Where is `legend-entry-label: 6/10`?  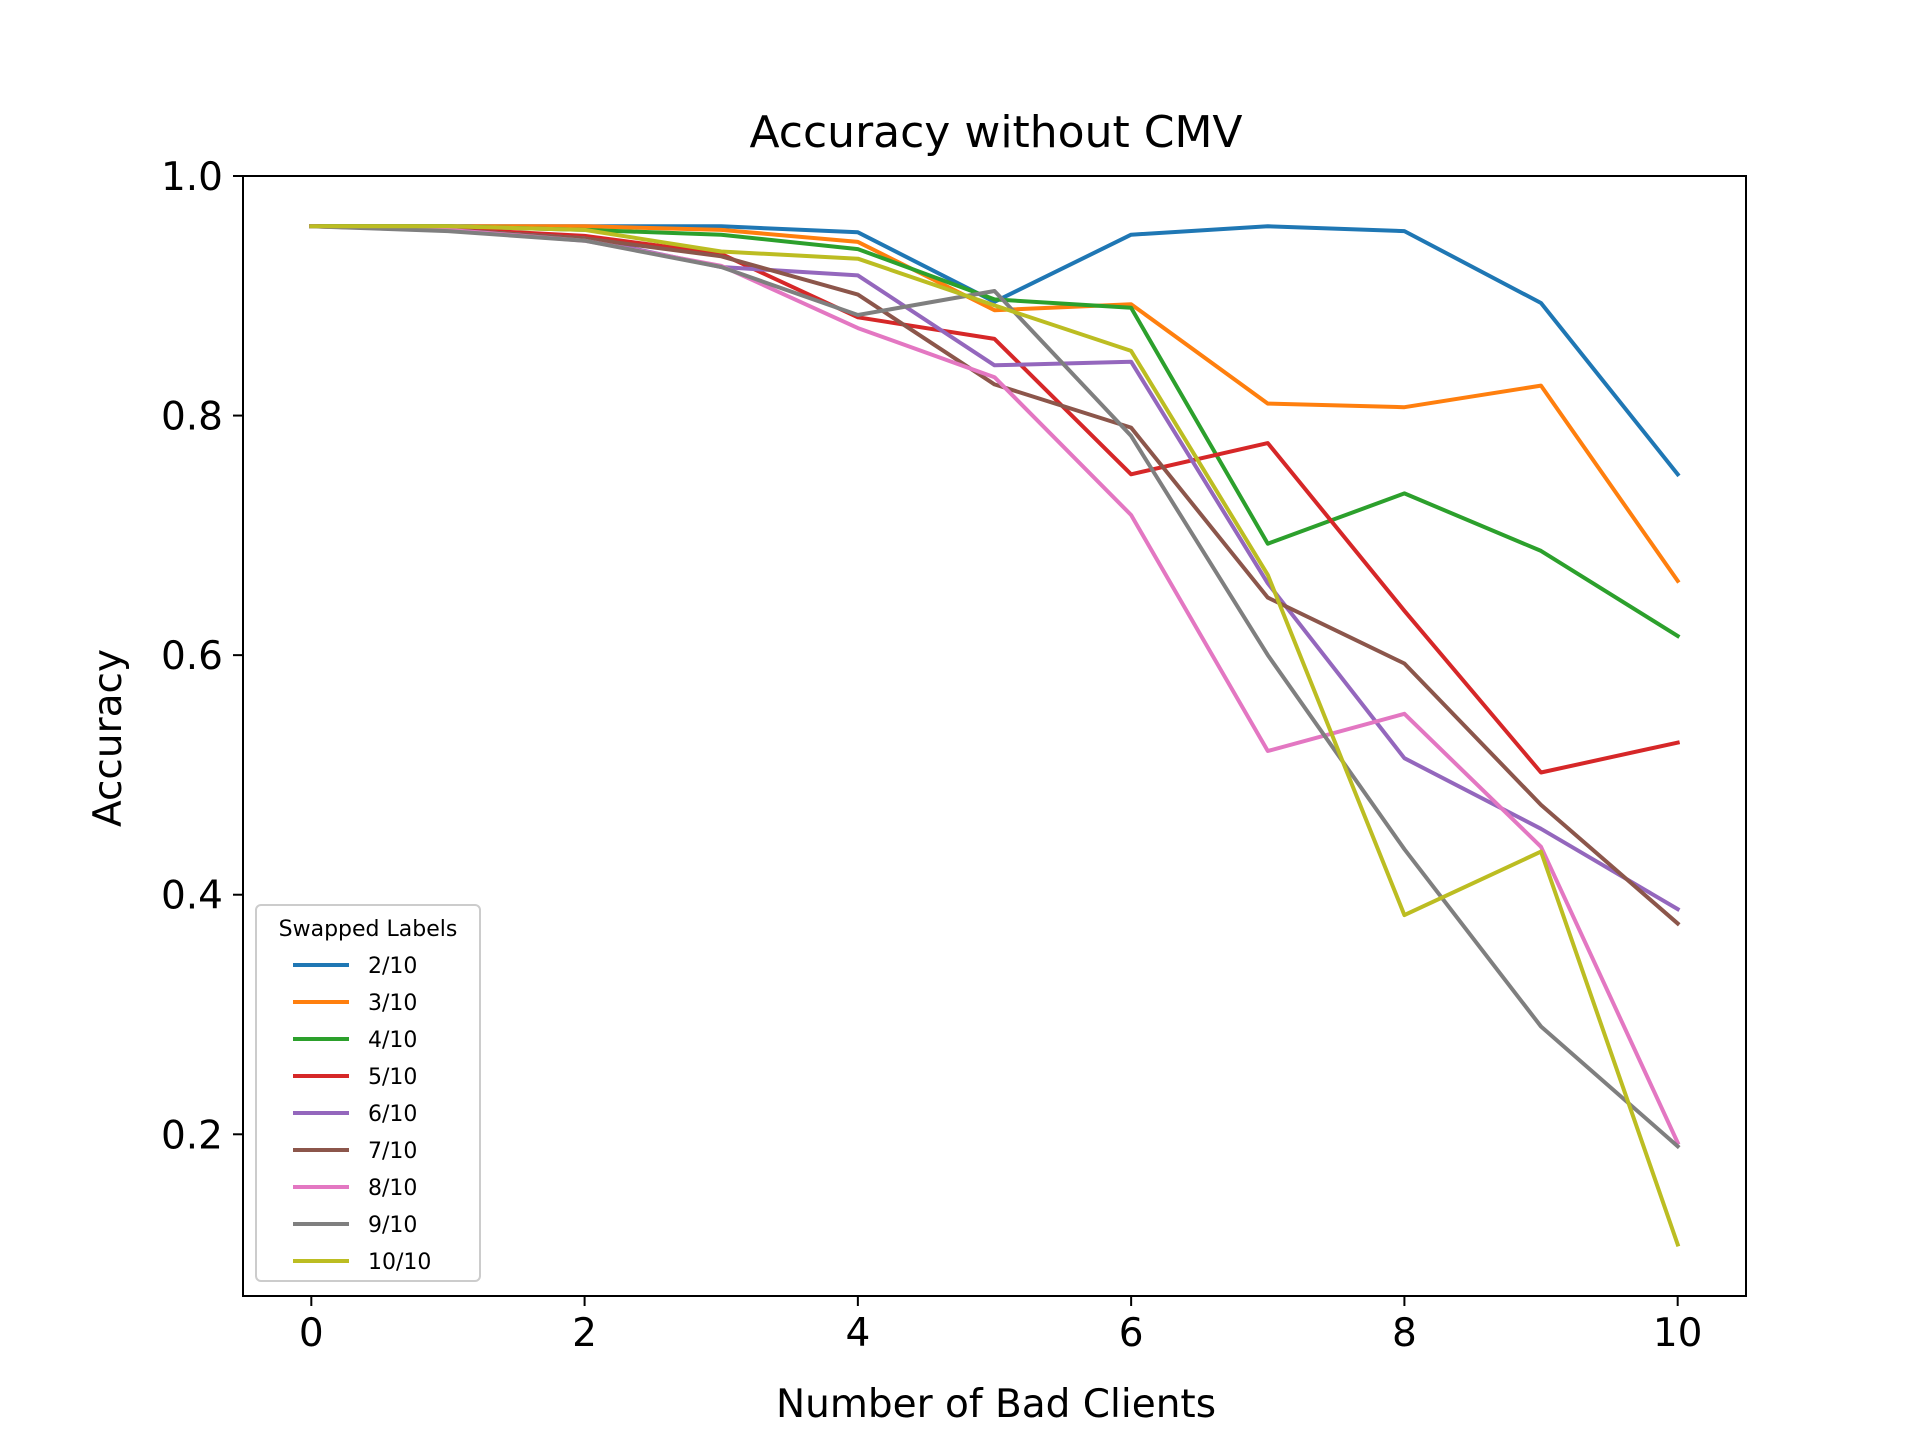
legend-entry-label: 6/10 is located at coordinates (392, 1114).